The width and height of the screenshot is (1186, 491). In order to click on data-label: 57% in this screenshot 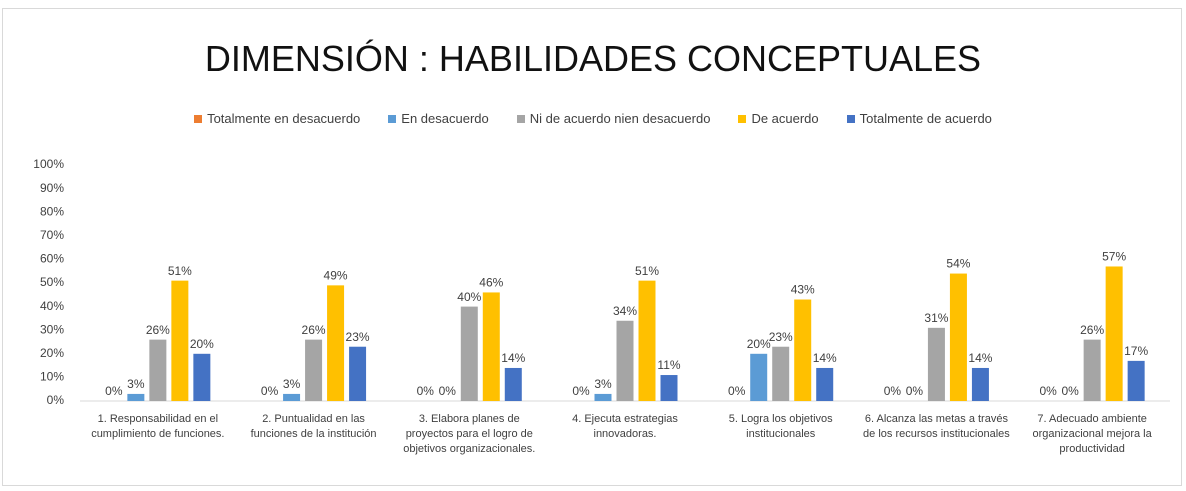, I will do `click(1114, 257)`.